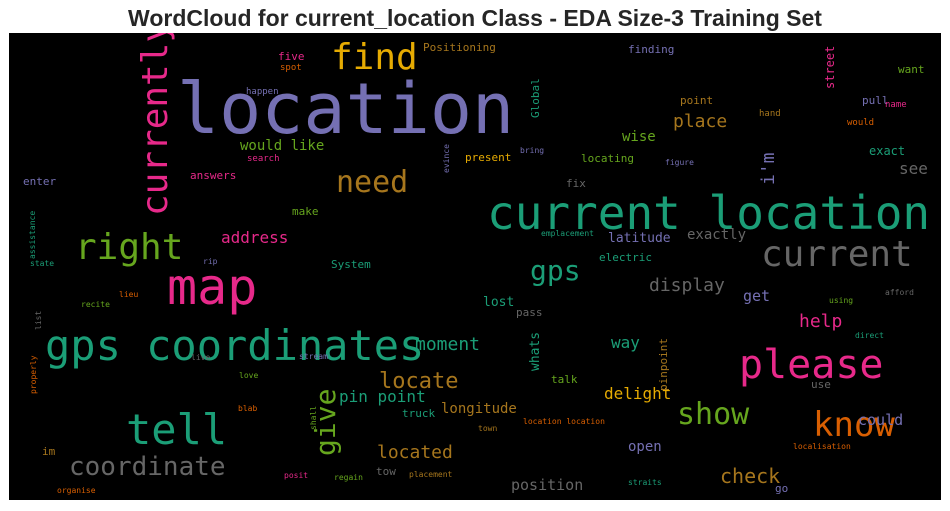 This screenshot has width=950, height=511. I want to click on word-present: present, so click(488, 157).